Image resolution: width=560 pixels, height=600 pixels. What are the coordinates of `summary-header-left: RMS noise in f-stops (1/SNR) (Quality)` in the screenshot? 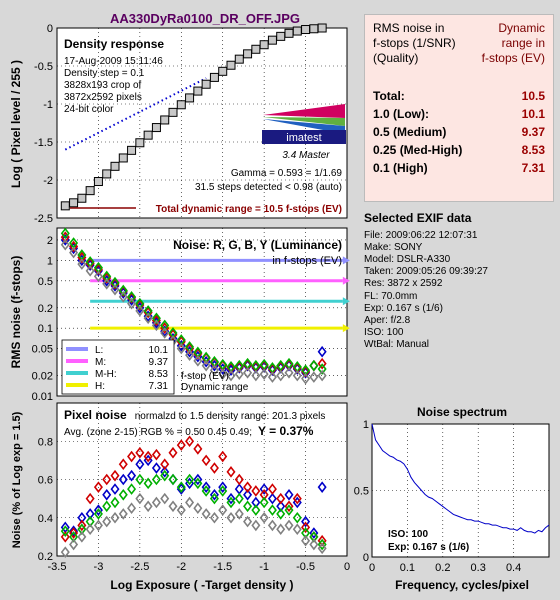 It's located at (414, 43).